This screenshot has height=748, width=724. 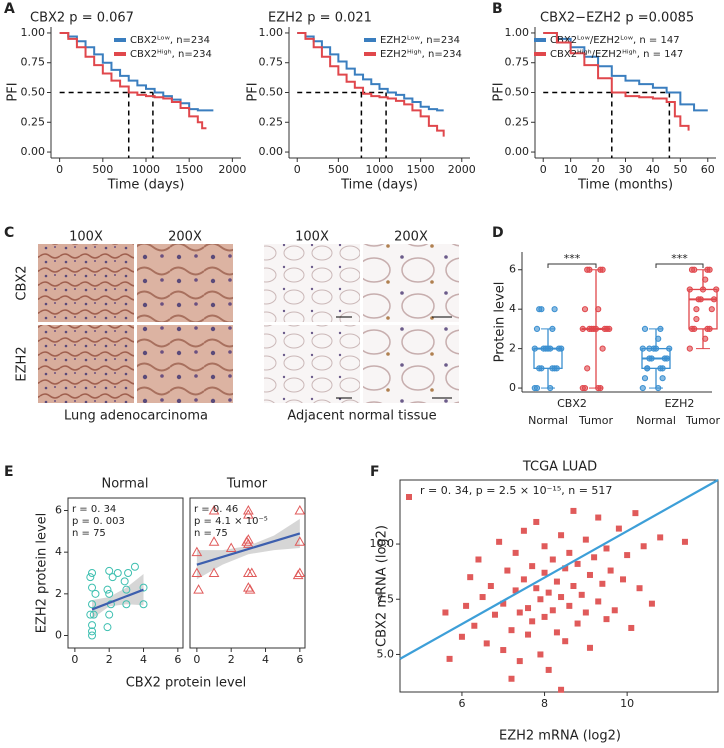 I want to click on chart-title: Normal, so click(x=124, y=484).